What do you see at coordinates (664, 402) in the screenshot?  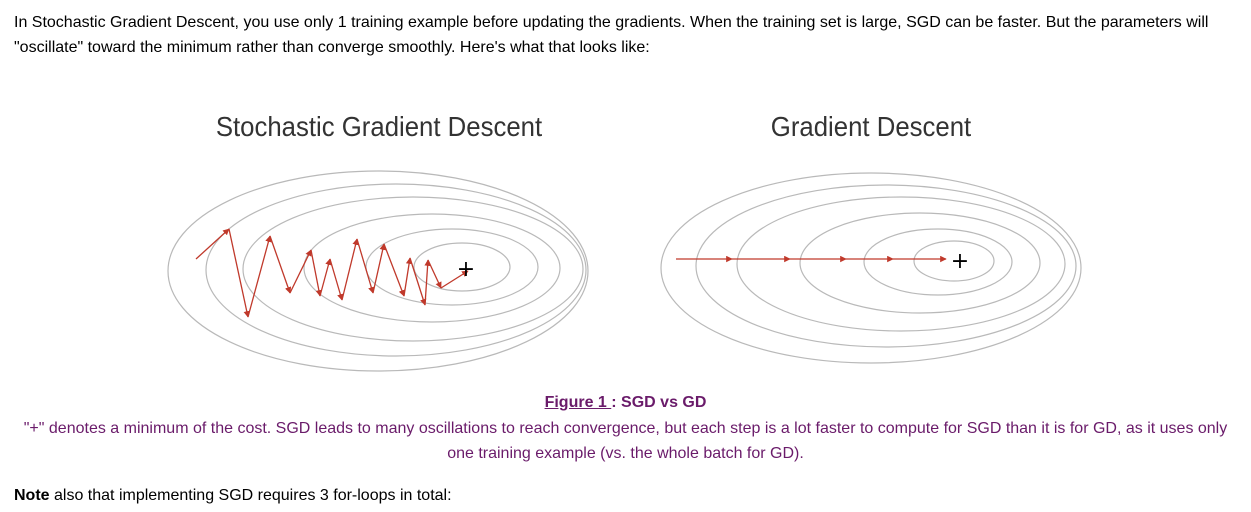 I see `caption-figure-title: SGD vs GD` at bounding box center [664, 402].